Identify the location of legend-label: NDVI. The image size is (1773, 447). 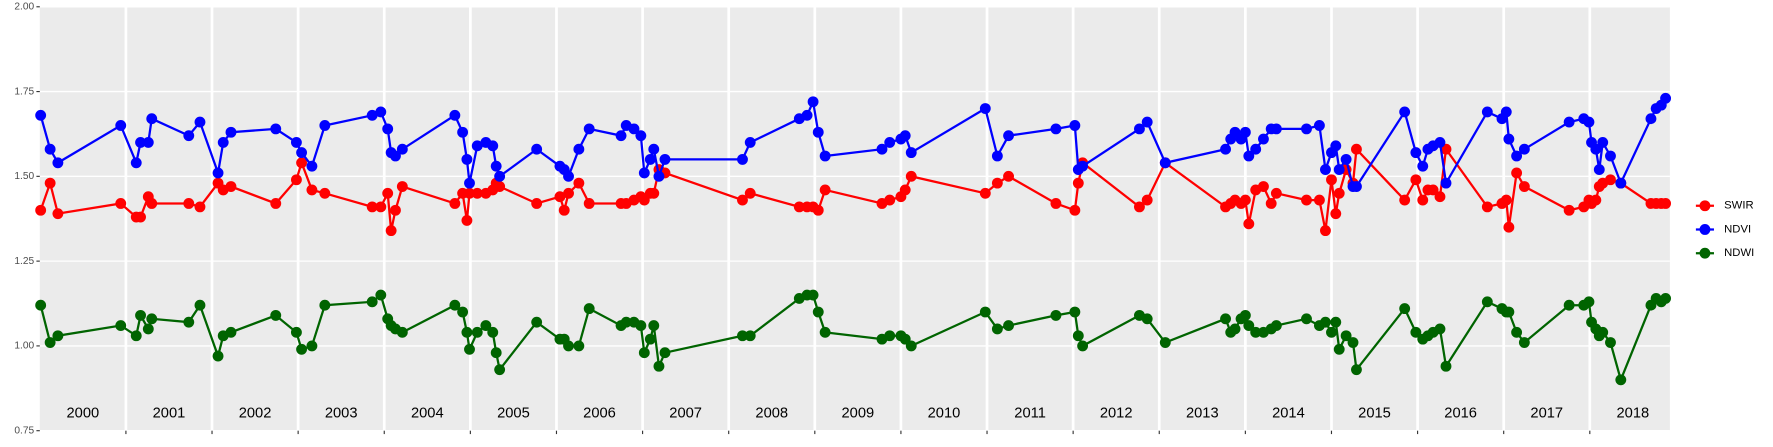
(1737, 229).